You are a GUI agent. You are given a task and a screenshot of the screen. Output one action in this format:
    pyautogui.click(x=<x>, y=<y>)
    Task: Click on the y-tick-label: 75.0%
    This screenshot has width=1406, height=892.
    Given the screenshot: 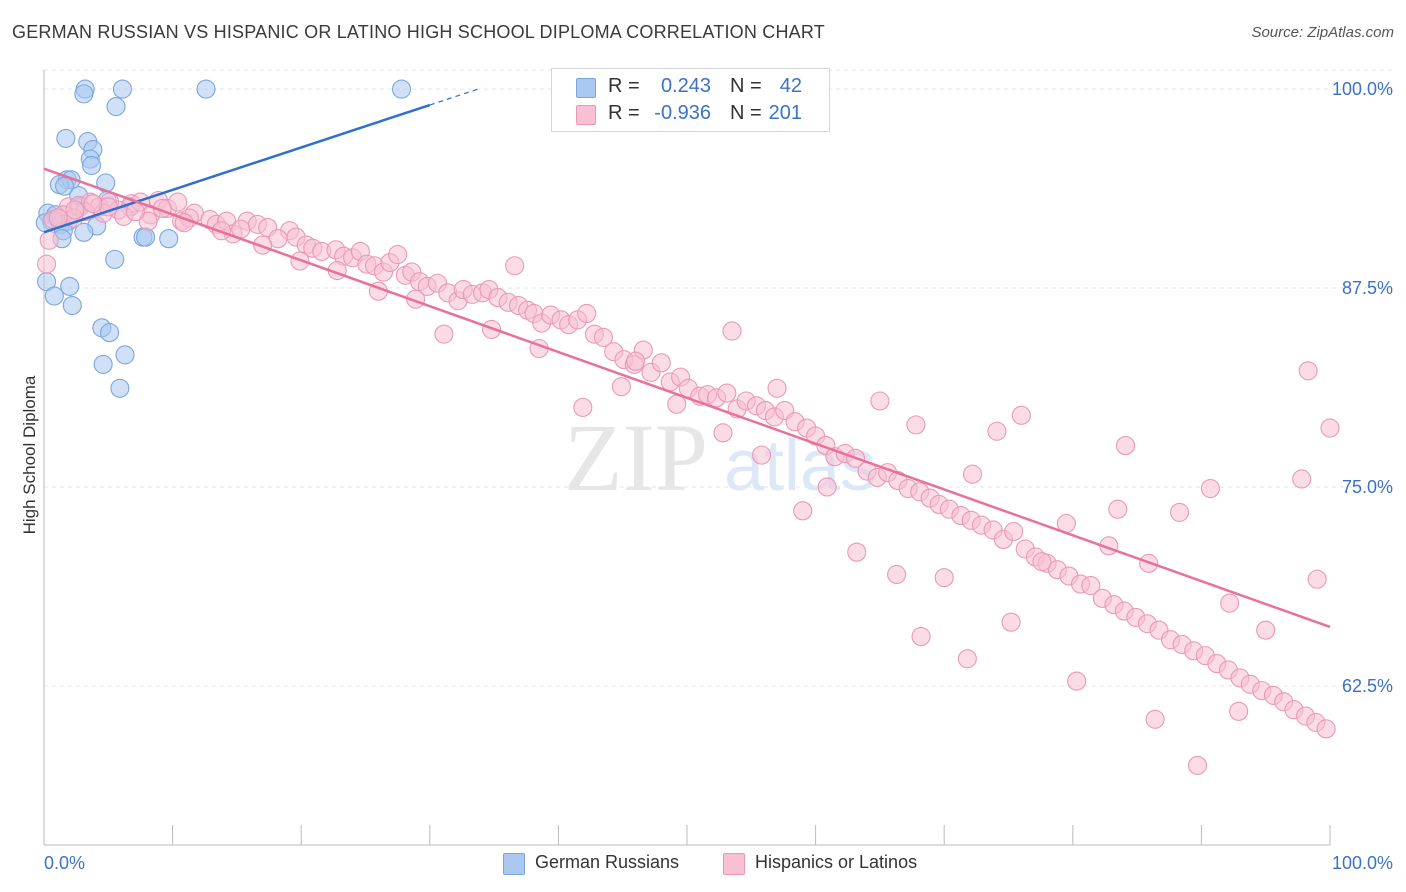 What is the action you would take?
    pyautogui.click(x=1367, y=487)
    